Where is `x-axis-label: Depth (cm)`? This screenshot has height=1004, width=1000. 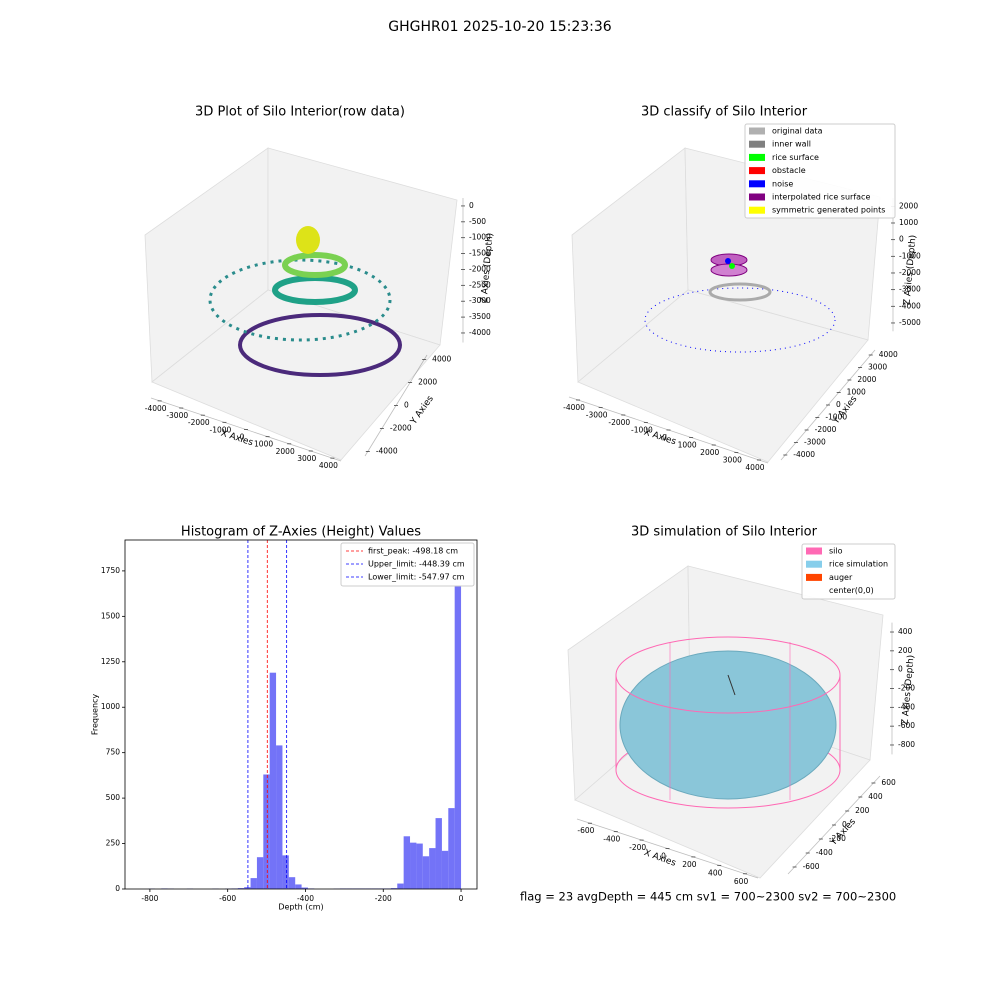
x-axis-label: Depth (cm) is located at coordinates (300, 907).